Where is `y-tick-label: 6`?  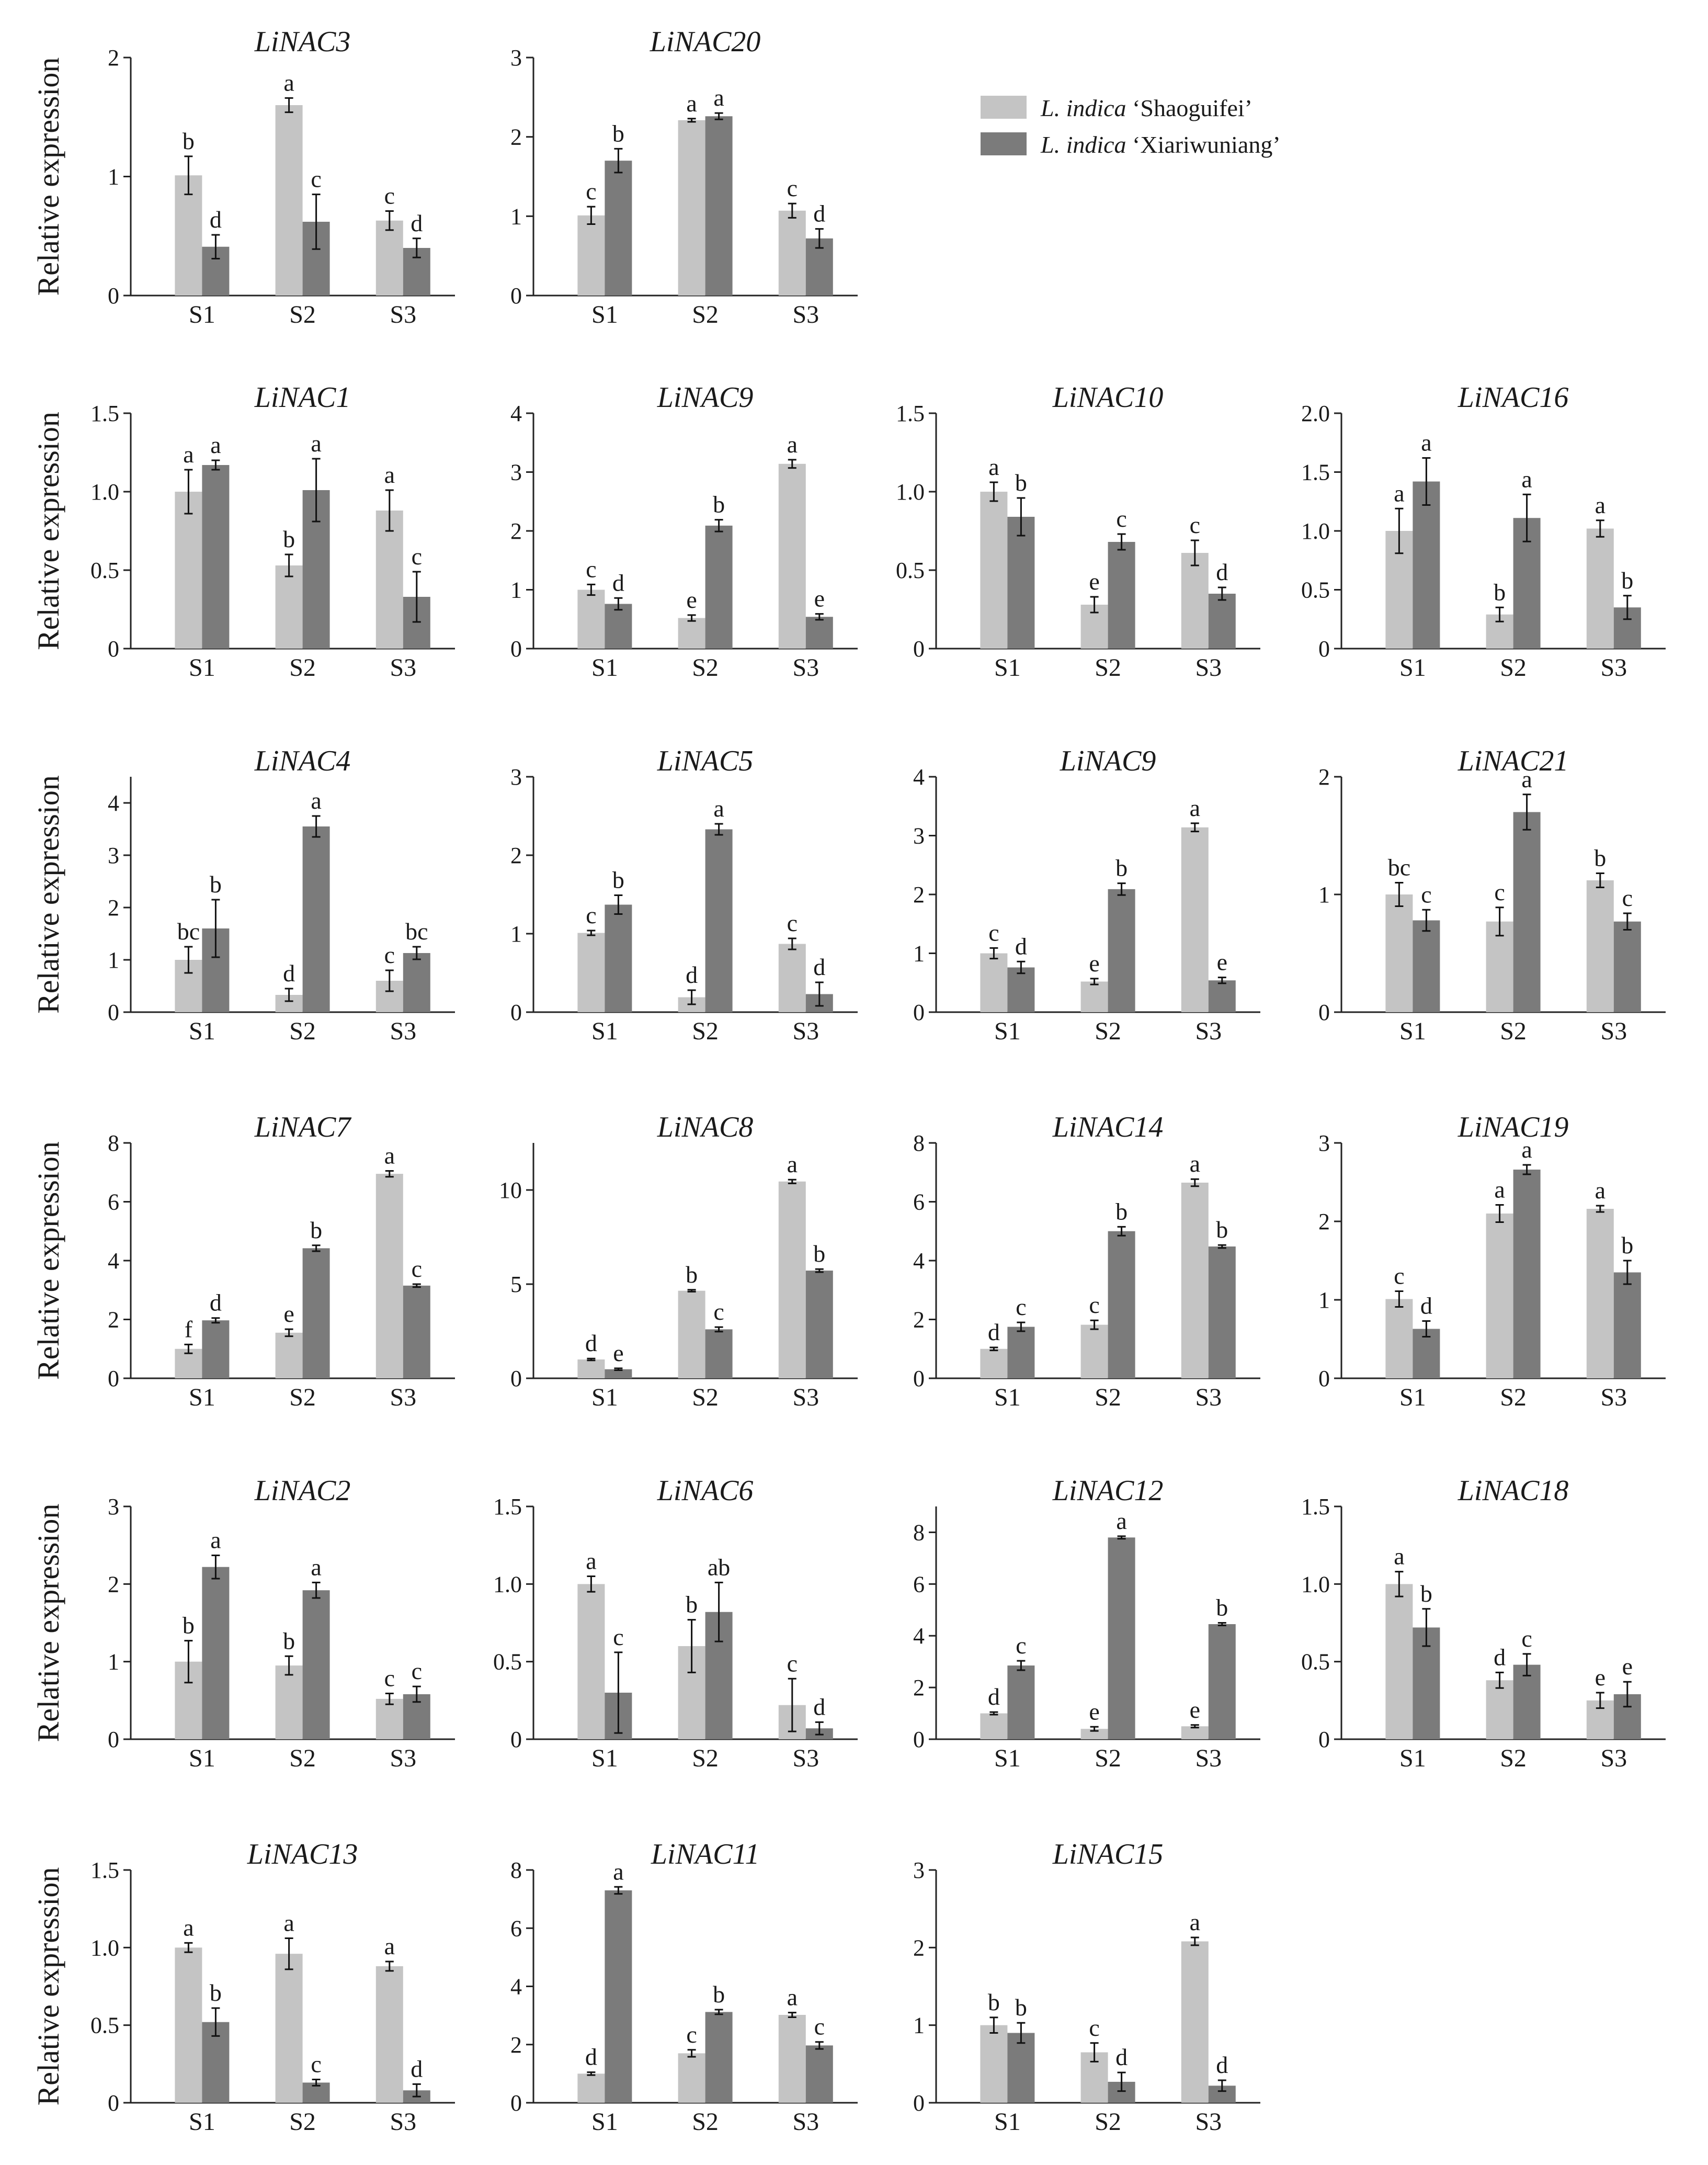 y-tick-label: 6 is located at coordinates (919, 1584).